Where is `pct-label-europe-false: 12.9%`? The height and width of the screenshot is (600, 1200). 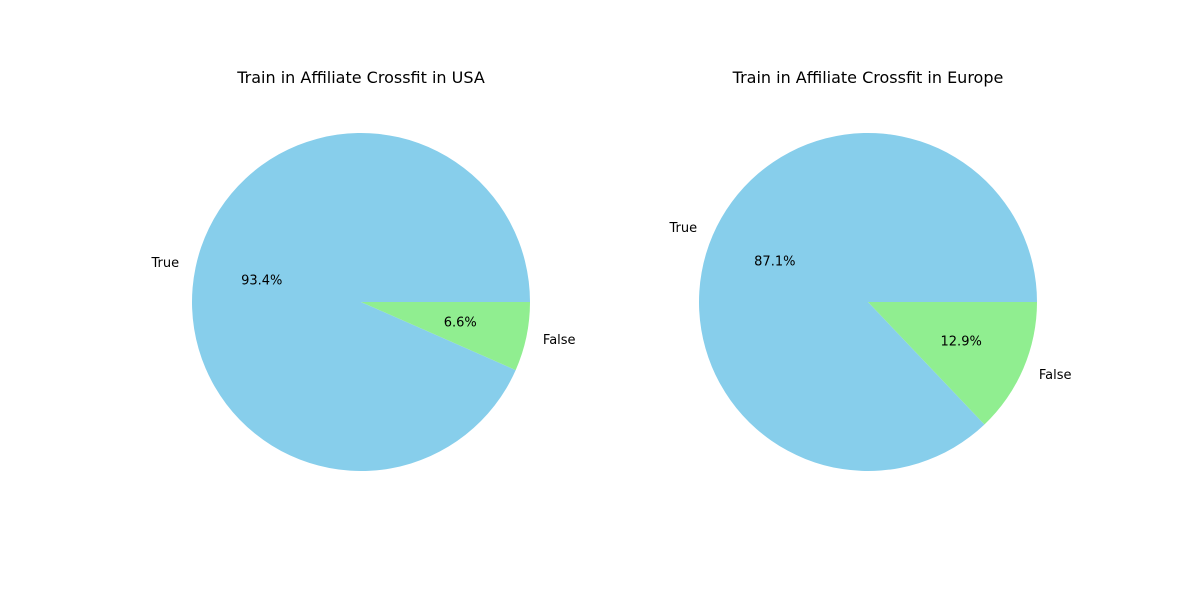
pct-label-europe-false: 12.9% is located at coordinates (961, 341).